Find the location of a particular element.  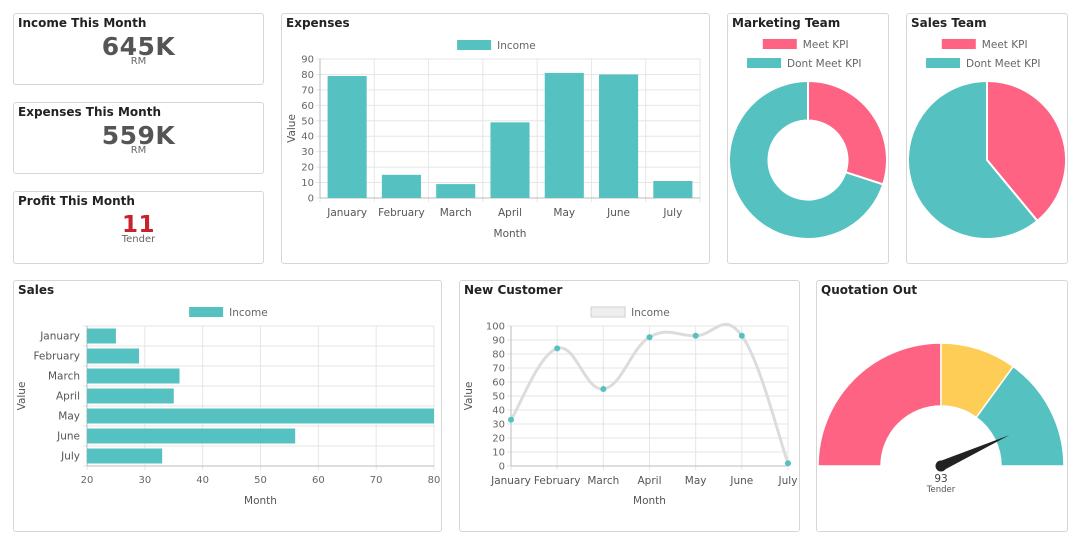

sales-x-tick: 60 is located at coordinates (318, 480).